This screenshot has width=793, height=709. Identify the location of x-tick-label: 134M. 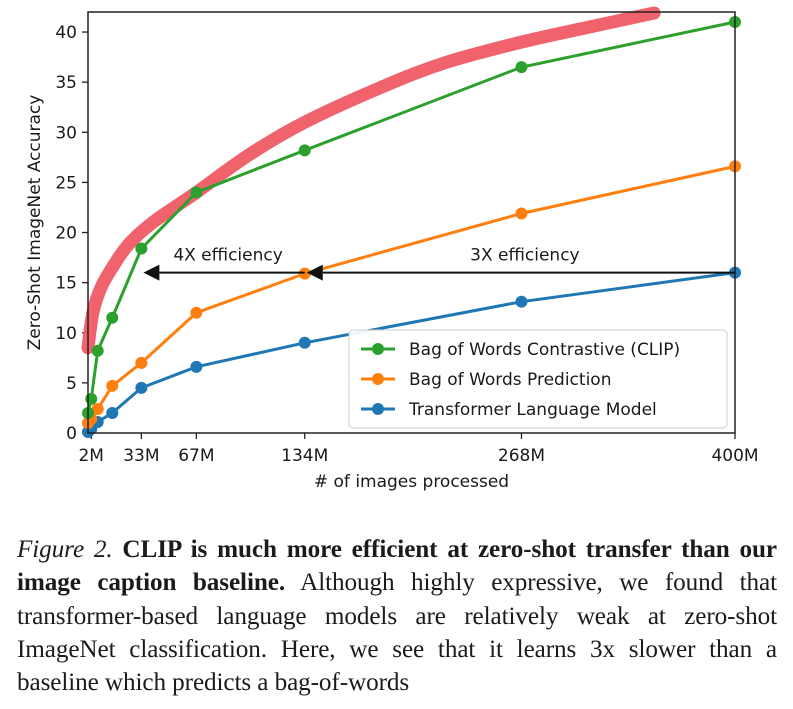
(304, 456).